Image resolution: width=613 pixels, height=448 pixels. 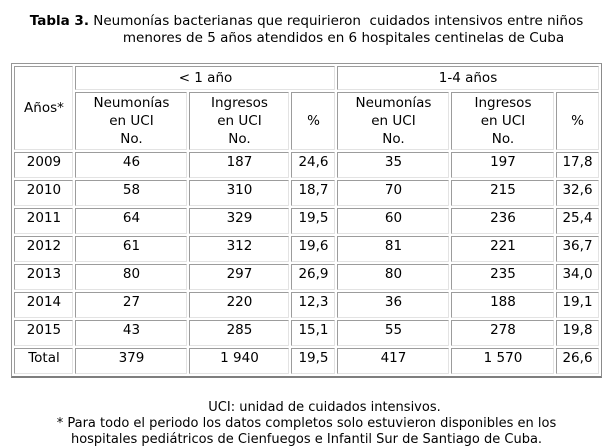 What do you see at coordinates (44, 221) in the screenshot?
I see `year-cell: 2011` at bounding box center [44, 221].